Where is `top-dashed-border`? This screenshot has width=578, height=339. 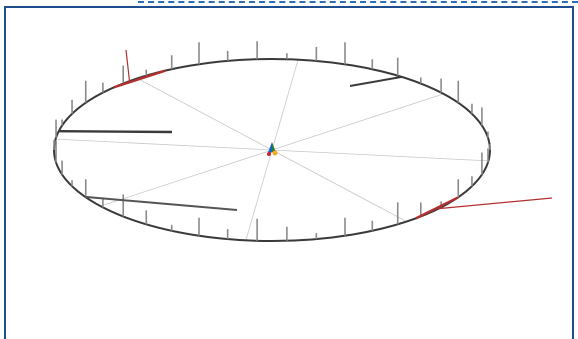
top-dashed-border is located at coordinates (358, 2).